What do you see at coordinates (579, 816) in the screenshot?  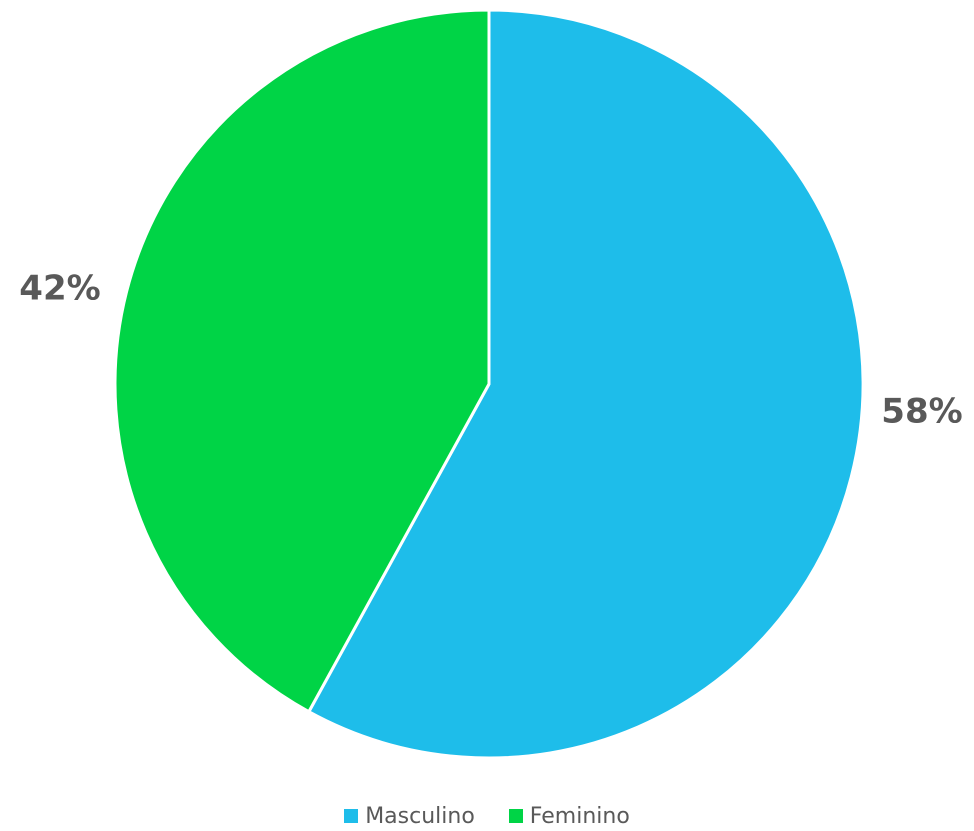 I see `legend-label-feminino: Feminino` at bounding box center [579, 816].